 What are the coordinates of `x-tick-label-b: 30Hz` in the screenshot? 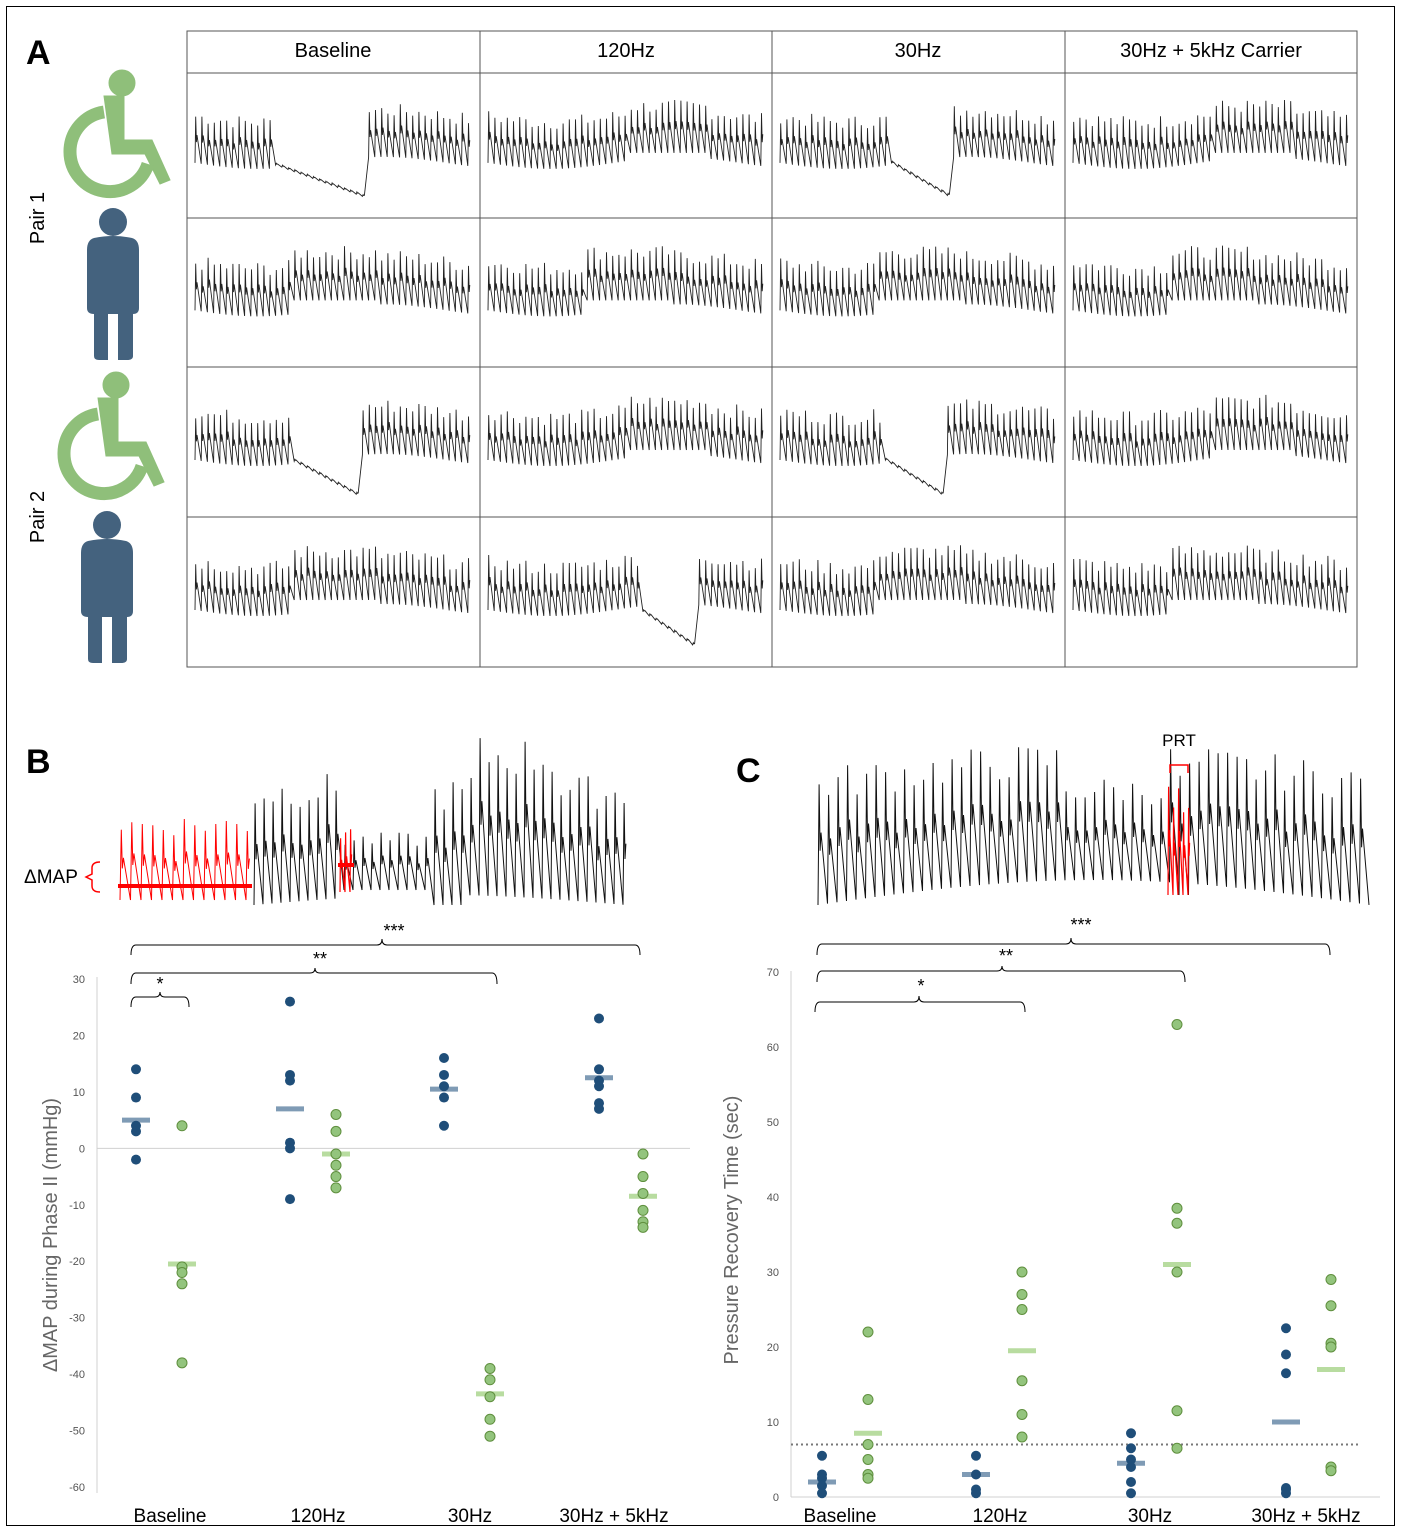 It's located at (470, 1516).